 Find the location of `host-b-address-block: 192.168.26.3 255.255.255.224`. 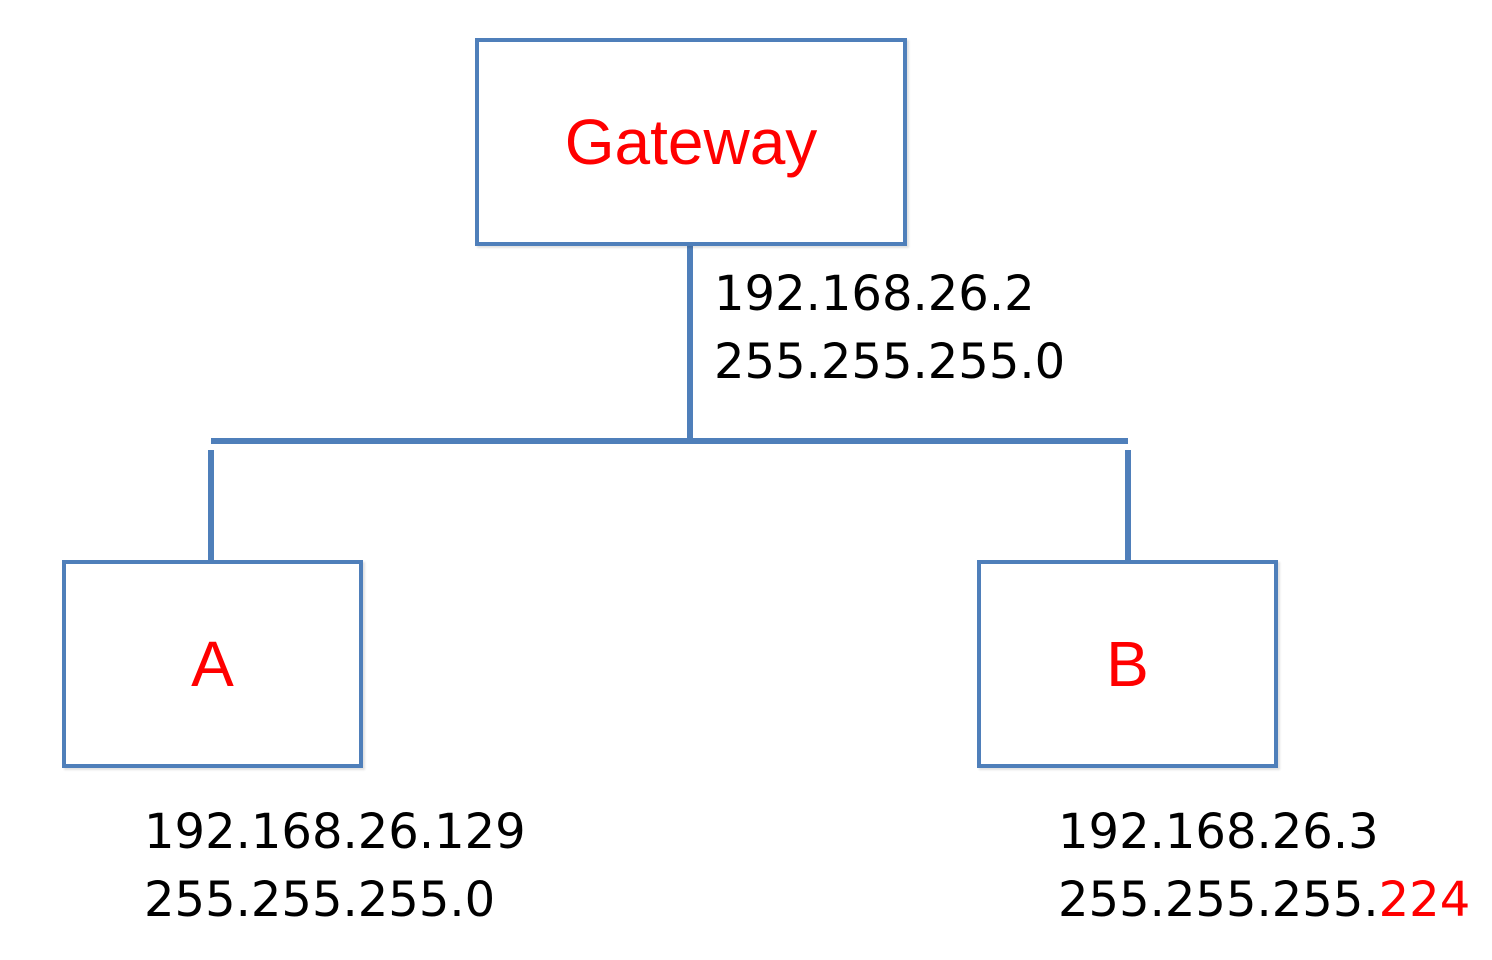

host-b-address-block: 192.168.26.3 255.255.255.224 is located at coordinates (1264, 866).